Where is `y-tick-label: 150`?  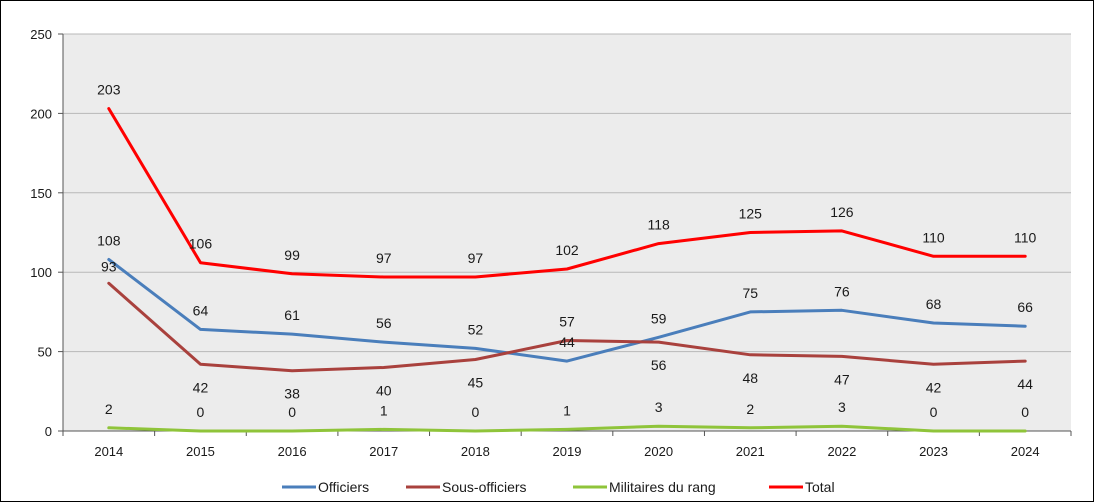
y-tick-label: 150 is located at coordinates (41, 193).